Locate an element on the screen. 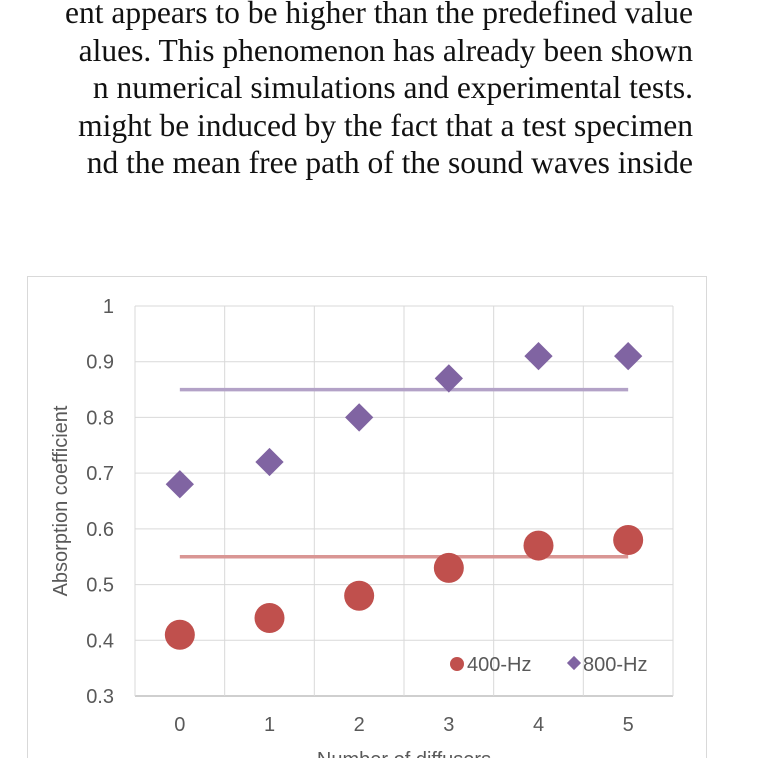 The height and width of the screenshot is (758, 758). y-tick-label: 0.7 is located at coordinates (100, 474).